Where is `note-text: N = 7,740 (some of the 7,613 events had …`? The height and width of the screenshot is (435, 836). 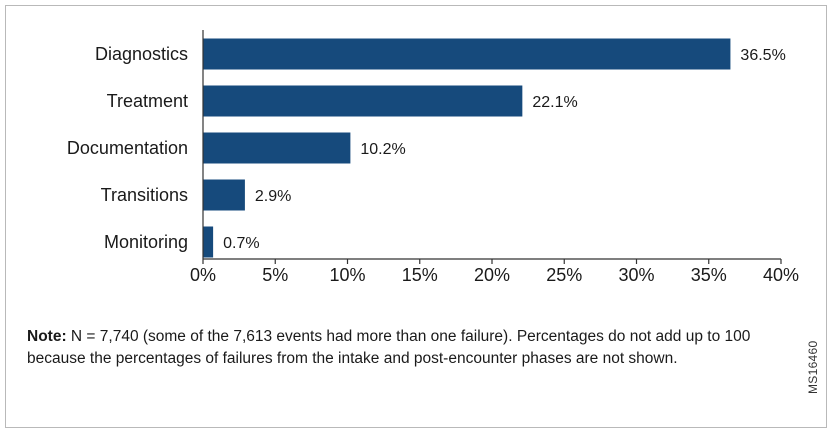 note-text: N = 7,740 (some of the 7,613 events had … is located at coordinates (389, 347).